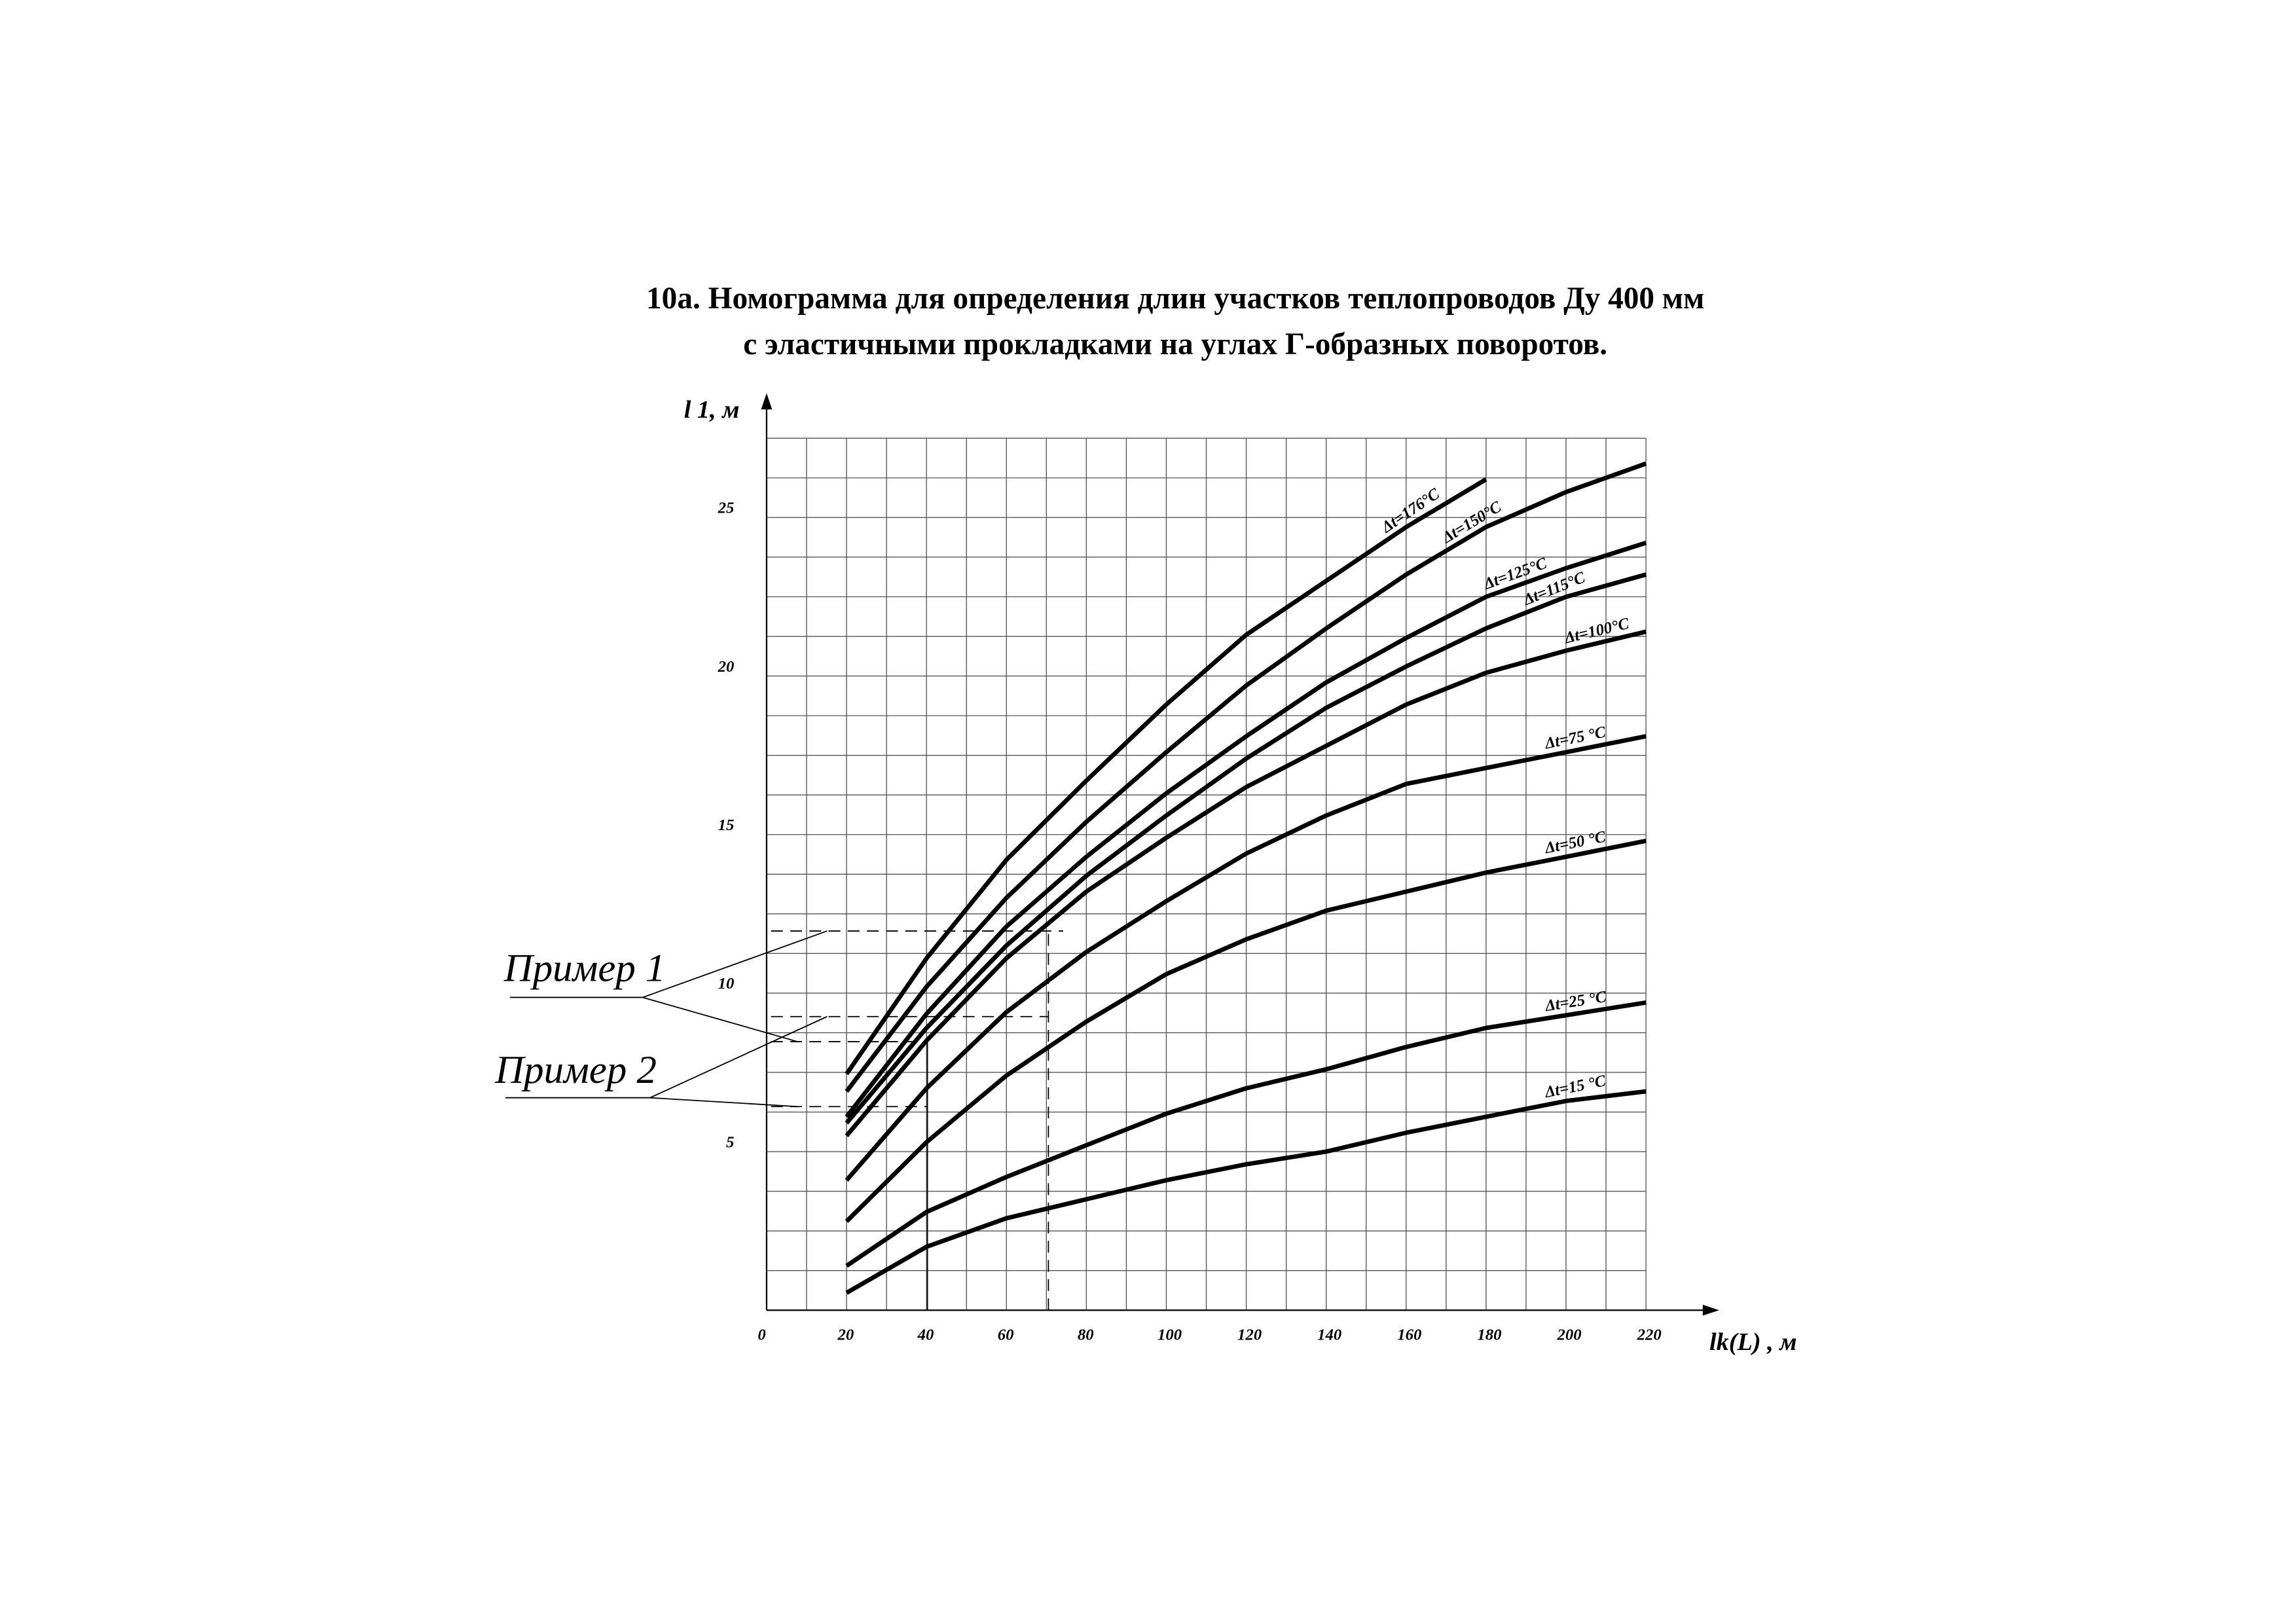 The width and height of the screenshot is (2296, 1623). What do you see at coordinates (726, 825) in the screenshot?
I see `y-tick-label: 15` at bounding box center [726, 825].